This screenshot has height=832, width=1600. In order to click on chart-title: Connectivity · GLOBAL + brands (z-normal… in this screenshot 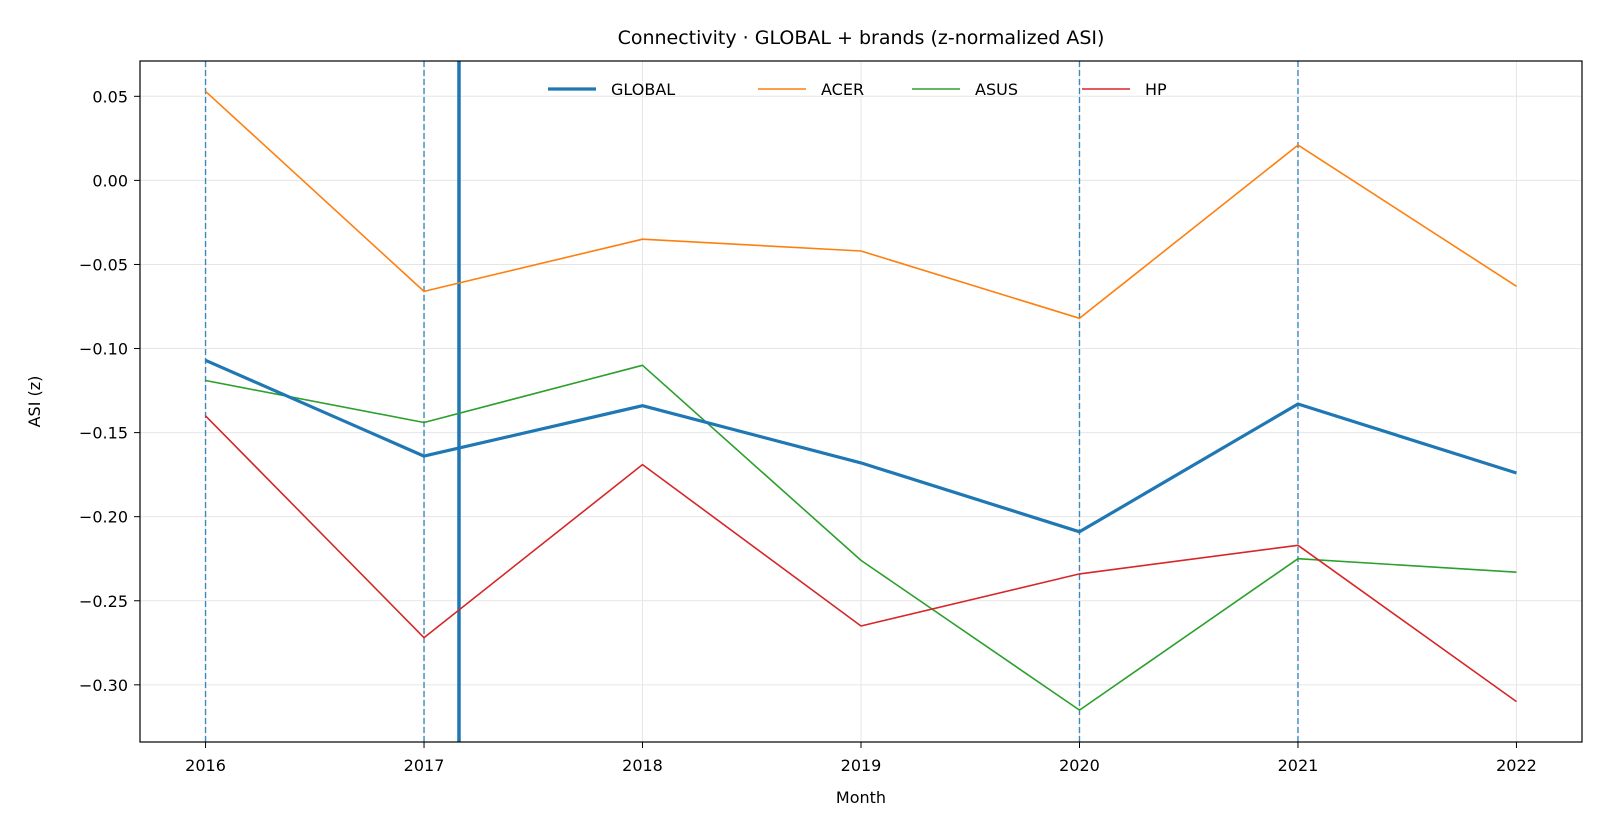, I will do `click(861, 38)`.